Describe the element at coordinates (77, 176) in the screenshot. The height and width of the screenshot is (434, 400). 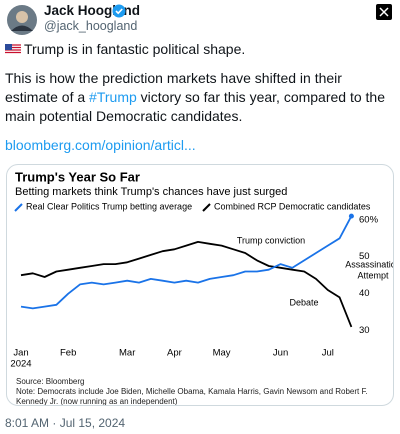
I see `chart-title: Trump's Year So Far` at that location.